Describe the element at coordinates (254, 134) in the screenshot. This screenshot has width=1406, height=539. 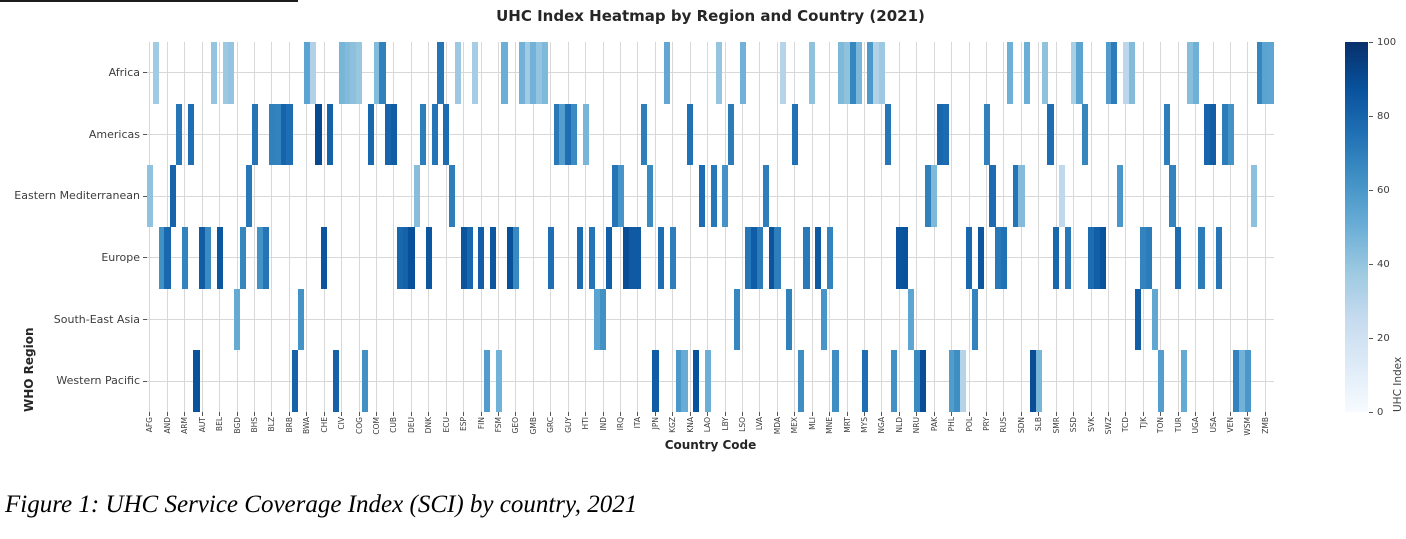
I see `heatmap-cell-BHS` at that location.